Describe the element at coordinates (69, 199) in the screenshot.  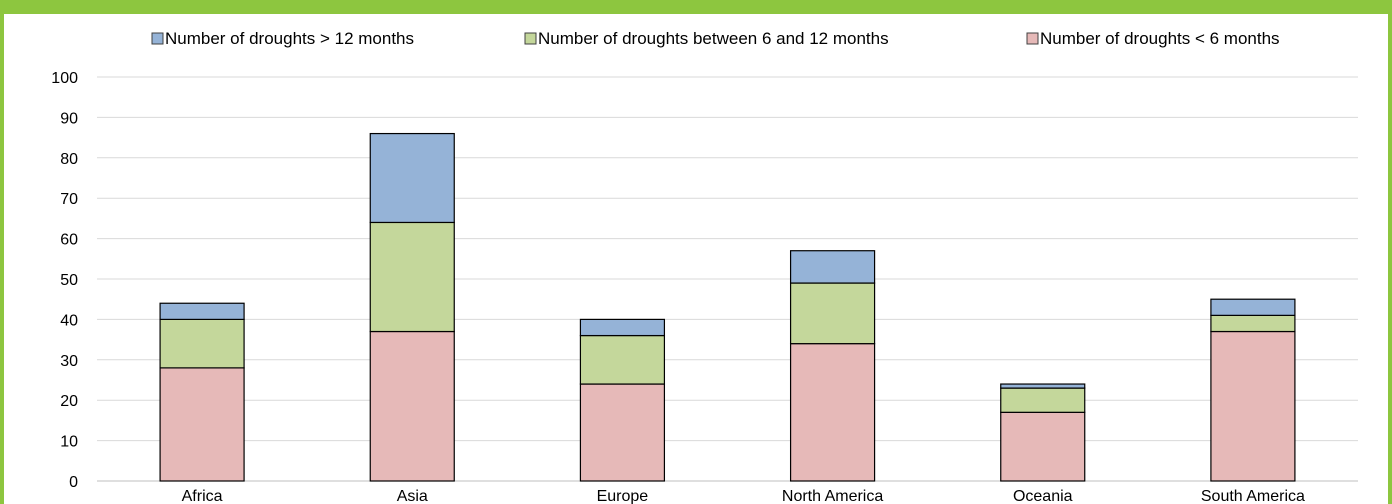
I see `y-tick-label: 70` at that location.